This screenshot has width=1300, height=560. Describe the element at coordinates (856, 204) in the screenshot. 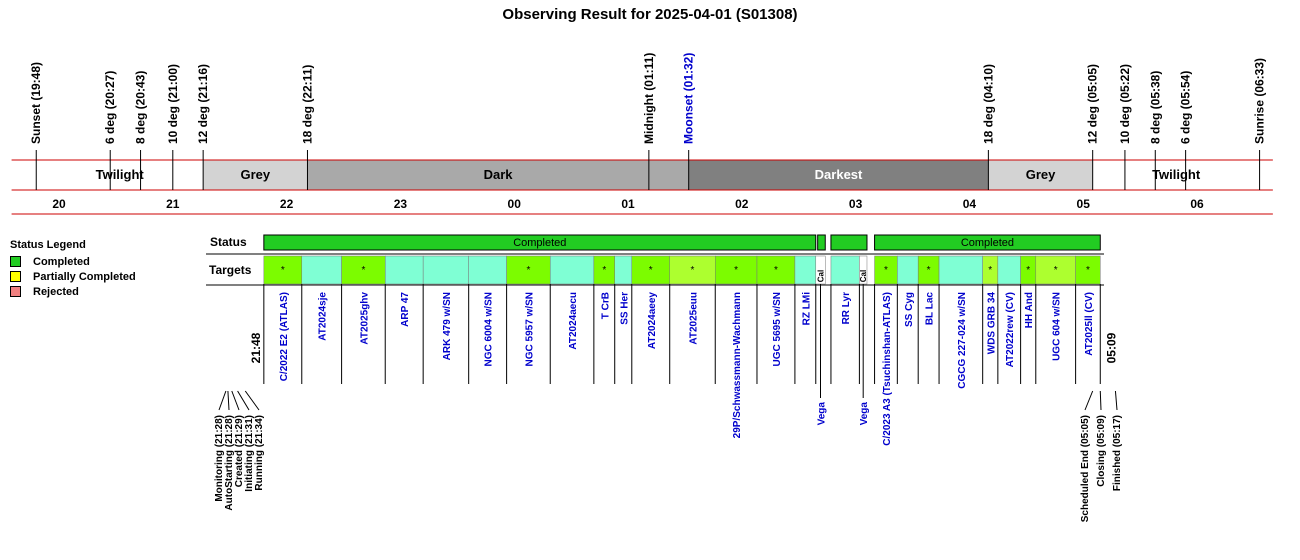

I see `hour-label-03: 03` at that location.